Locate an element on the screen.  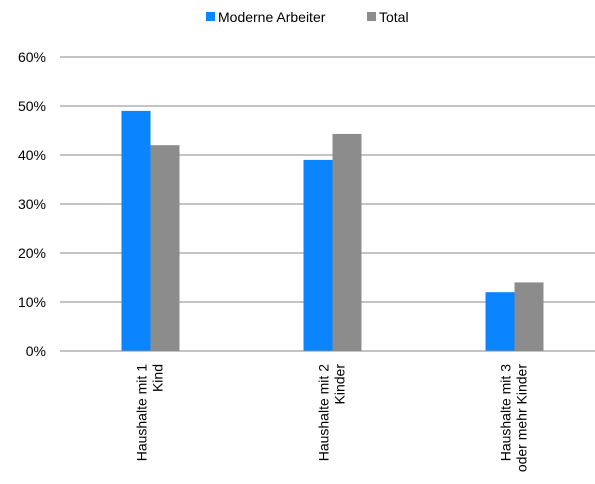
x-category-label-line: Haushalte mit 2 is located at coordinates (324, 412).